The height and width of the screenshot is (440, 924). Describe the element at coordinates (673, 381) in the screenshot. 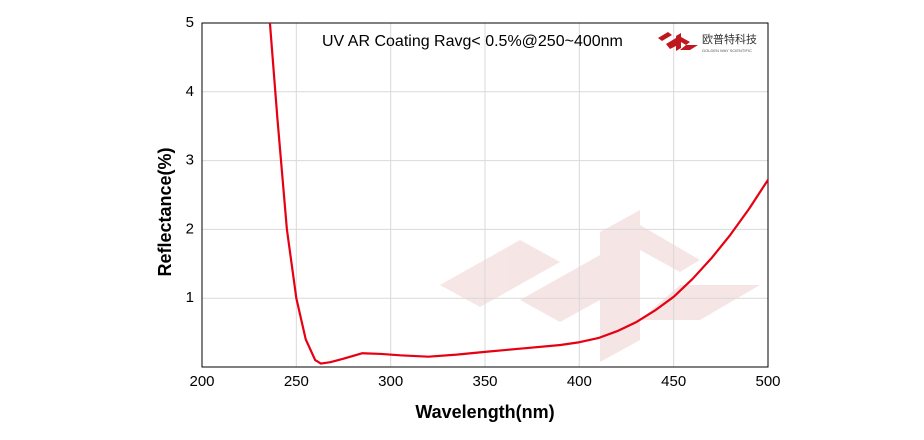

I see `x-tick-label: 450` at that location.